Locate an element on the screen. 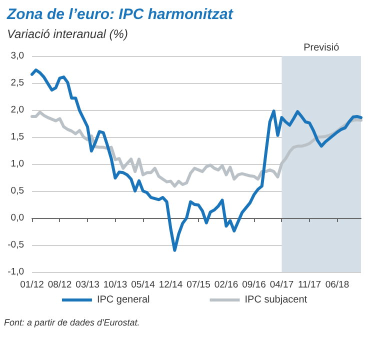 This screenshot has height=338, width=369. x-tick-label: 03/13 is located at coordinates (88, 285).